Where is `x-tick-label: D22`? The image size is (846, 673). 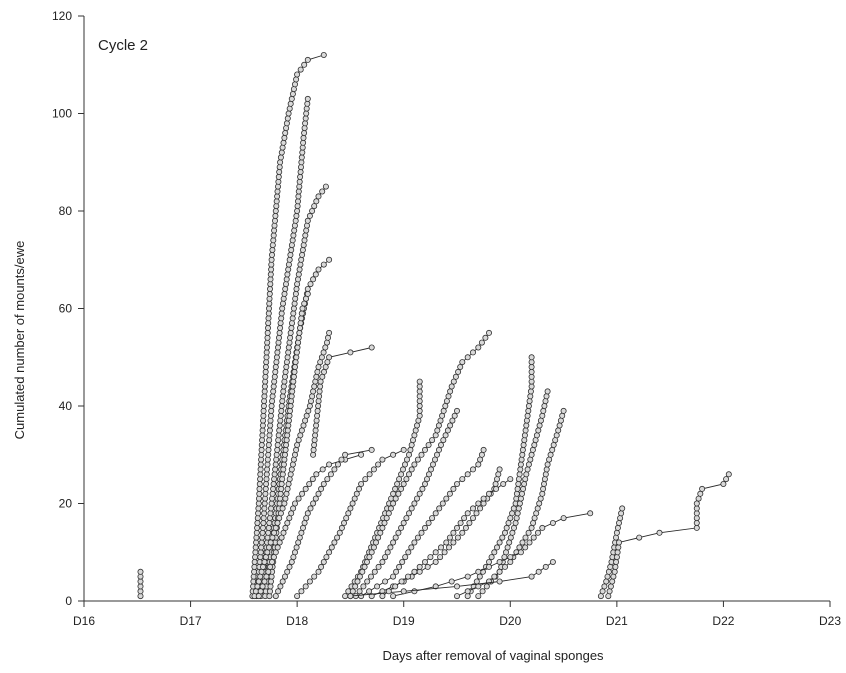
x-tick-label: D22 is located at coordinates (723, 621).